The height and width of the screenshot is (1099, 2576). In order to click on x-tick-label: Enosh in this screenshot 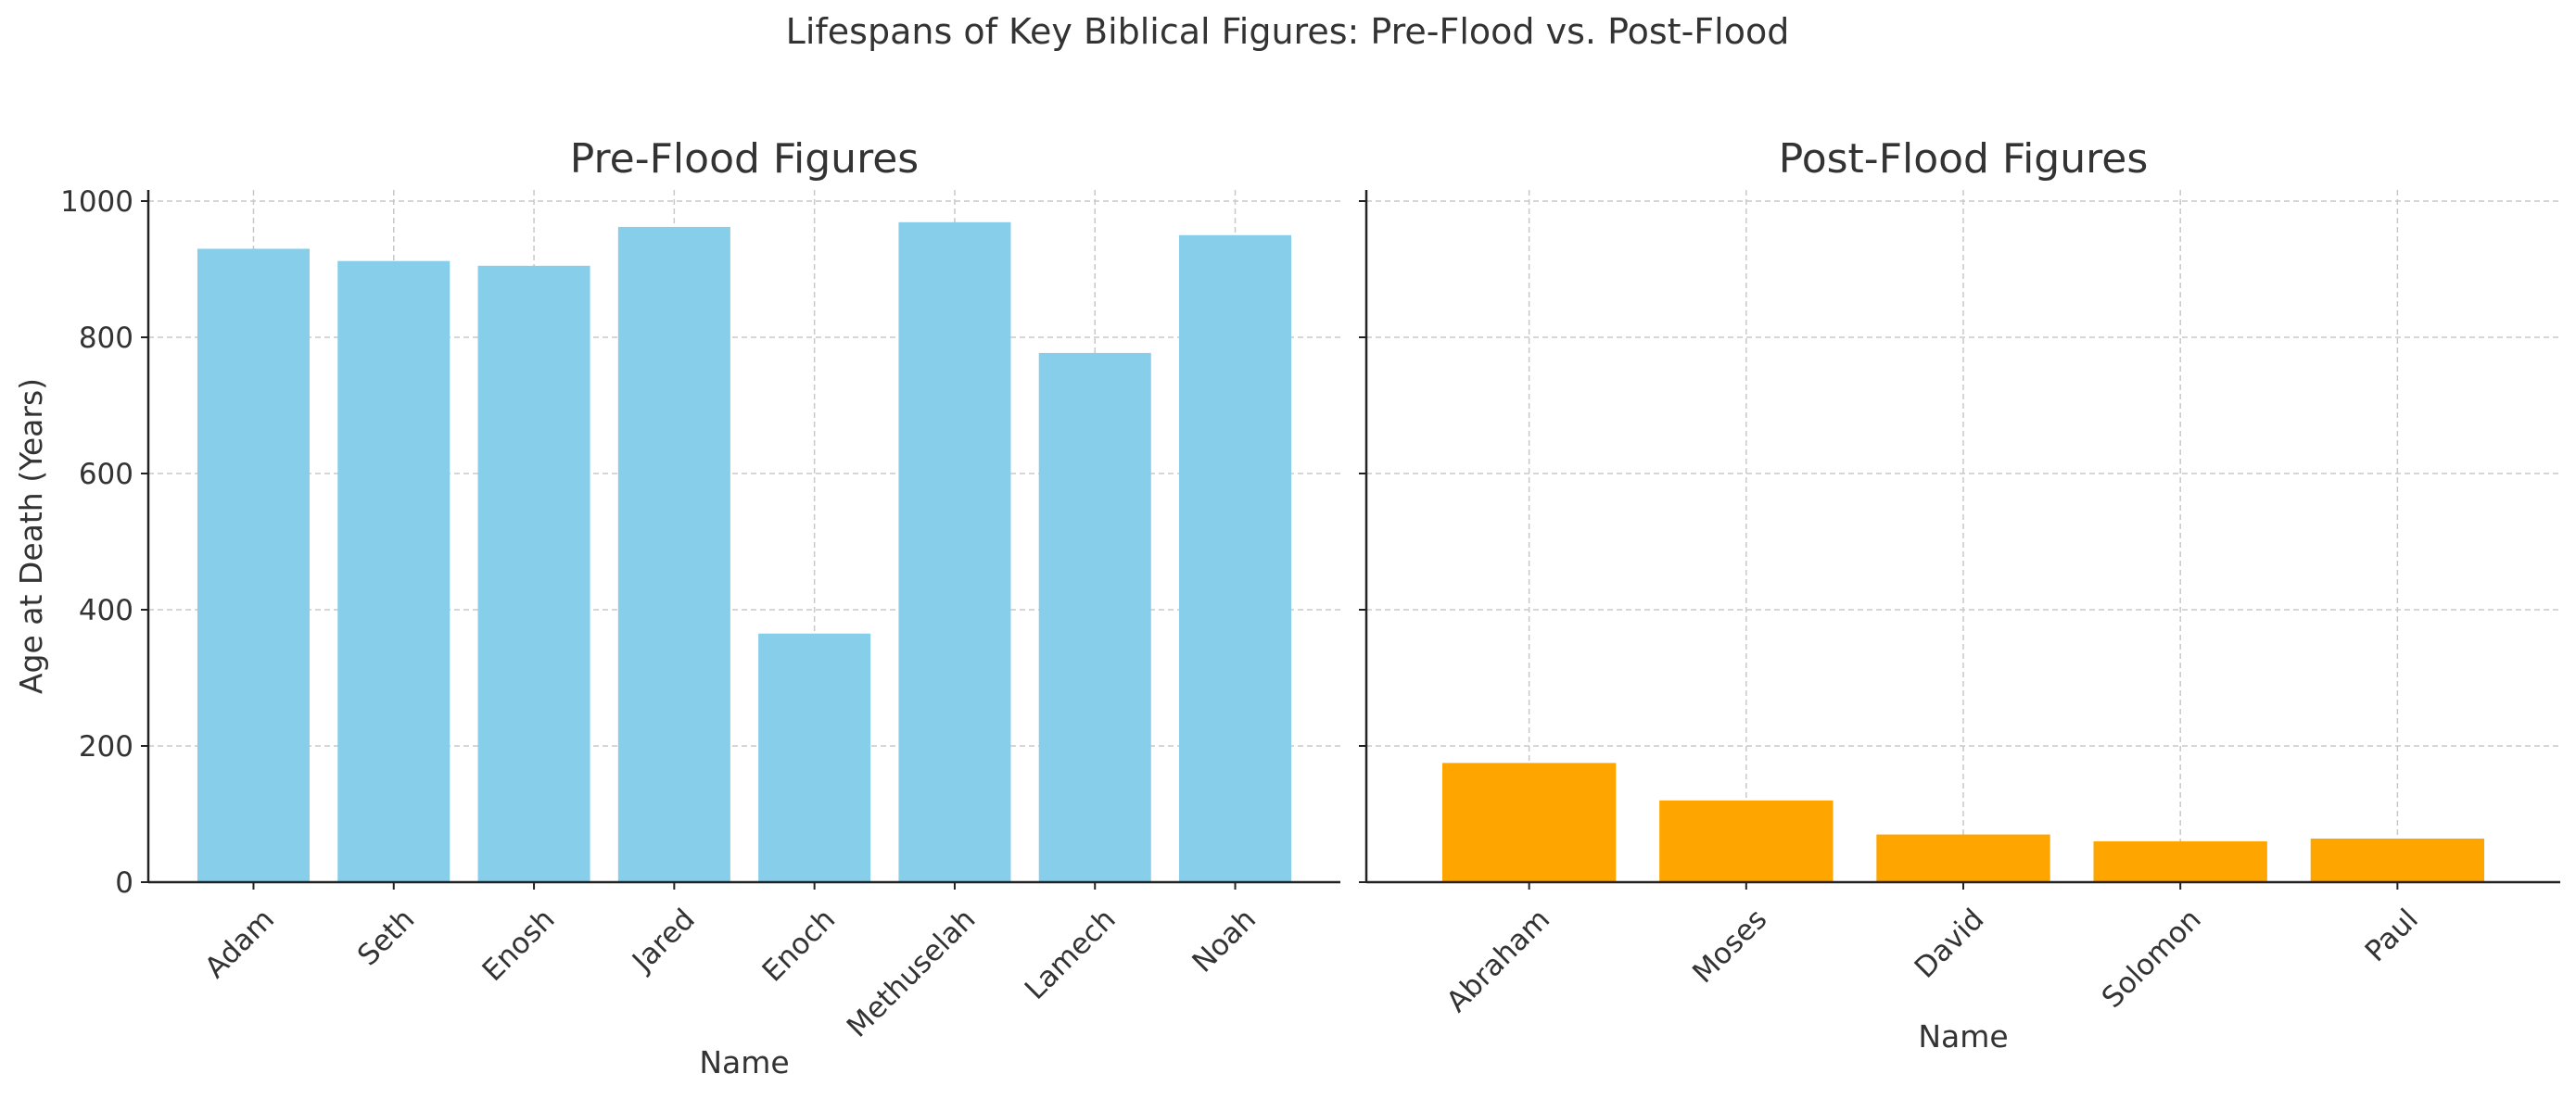, I will do `click(519, 945)`.